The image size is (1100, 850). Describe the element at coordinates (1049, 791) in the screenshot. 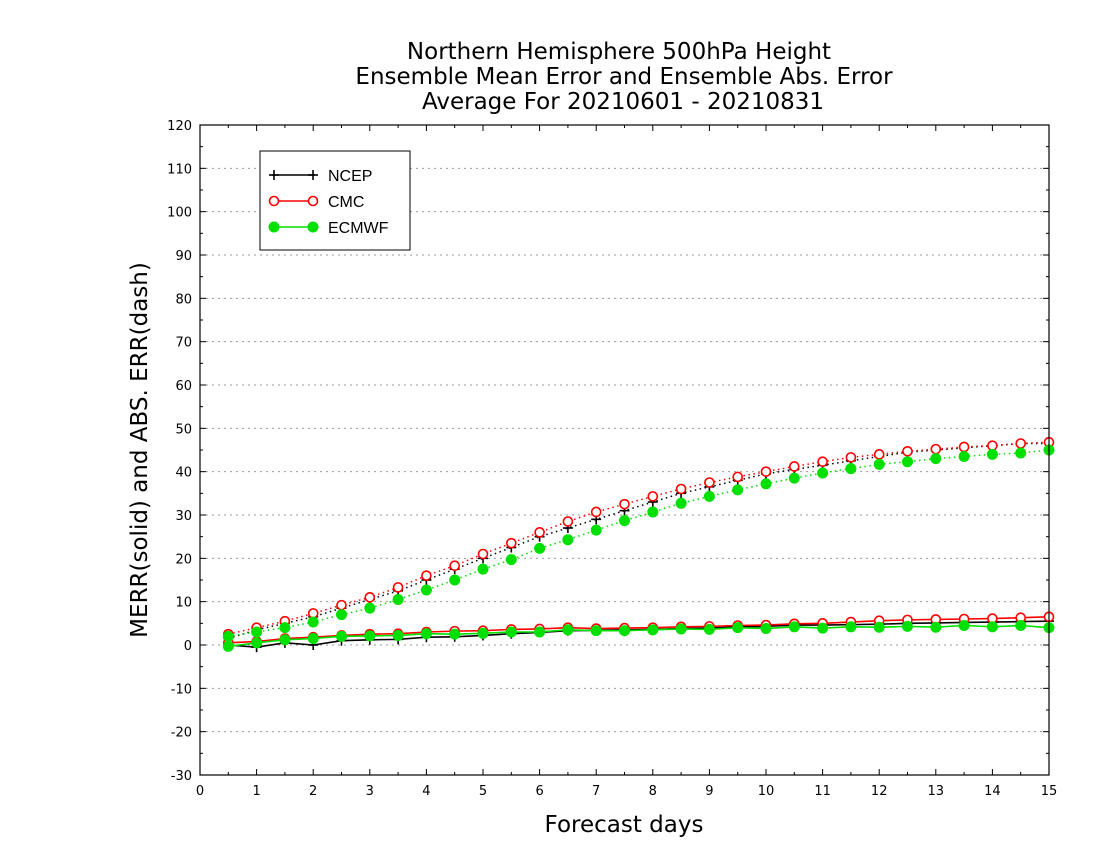

I see `x-tick-label: 15` at that location.